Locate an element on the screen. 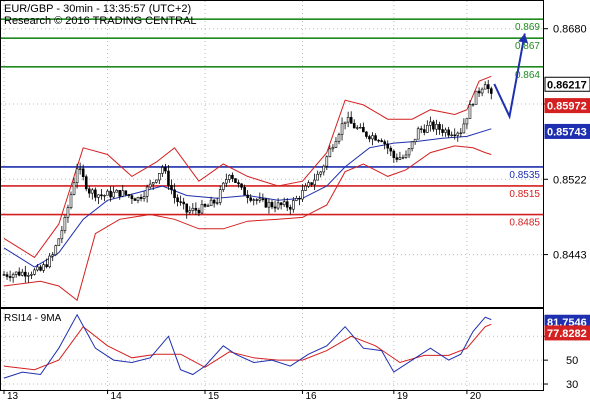 This screenshot has height=400, width=590. current-rsi-ma-label: 77.8282 is located at coordinates (567, 334).